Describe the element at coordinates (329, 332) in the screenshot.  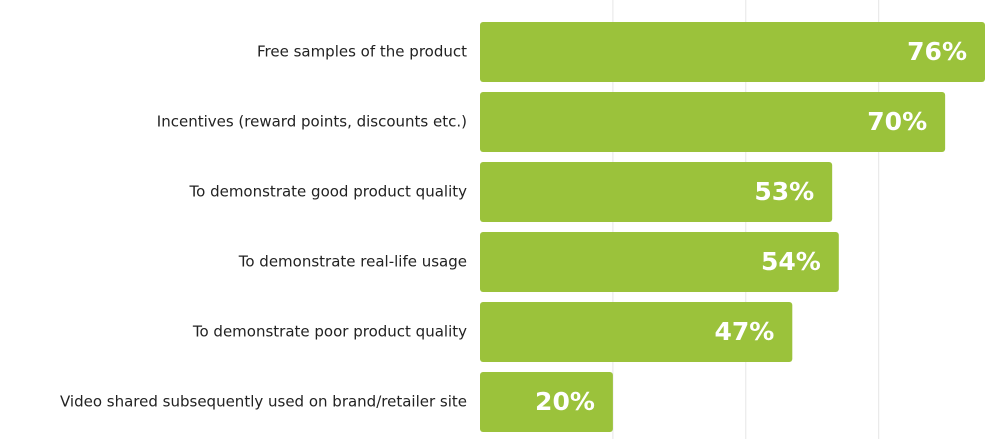
I see `category-label: To demonstrate poor product quality` at that location.